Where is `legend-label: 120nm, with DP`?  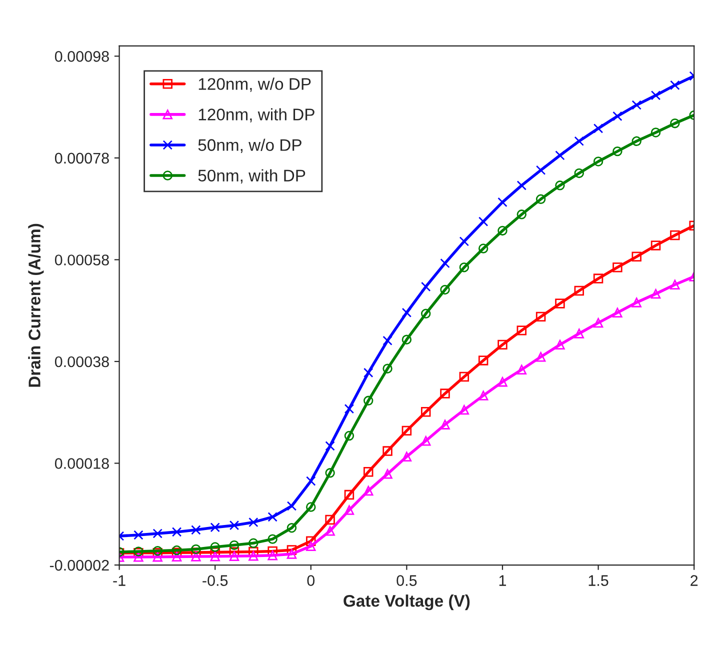
legend-label: 120nm, with DP is located at coordinates (256, 115).